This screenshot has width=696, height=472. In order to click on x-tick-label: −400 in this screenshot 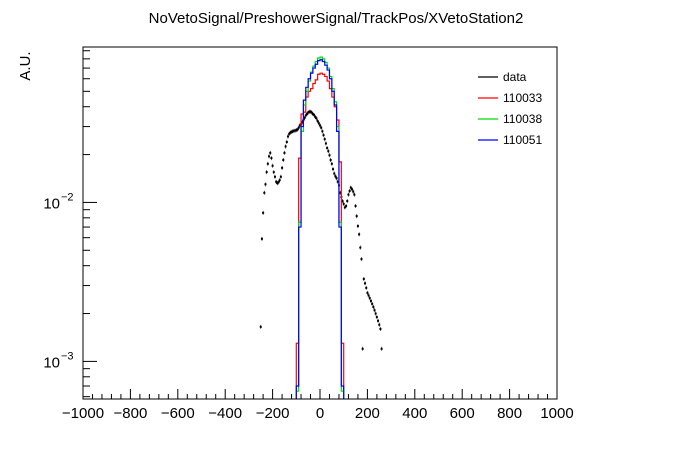, I will do `click(225, 413)`.